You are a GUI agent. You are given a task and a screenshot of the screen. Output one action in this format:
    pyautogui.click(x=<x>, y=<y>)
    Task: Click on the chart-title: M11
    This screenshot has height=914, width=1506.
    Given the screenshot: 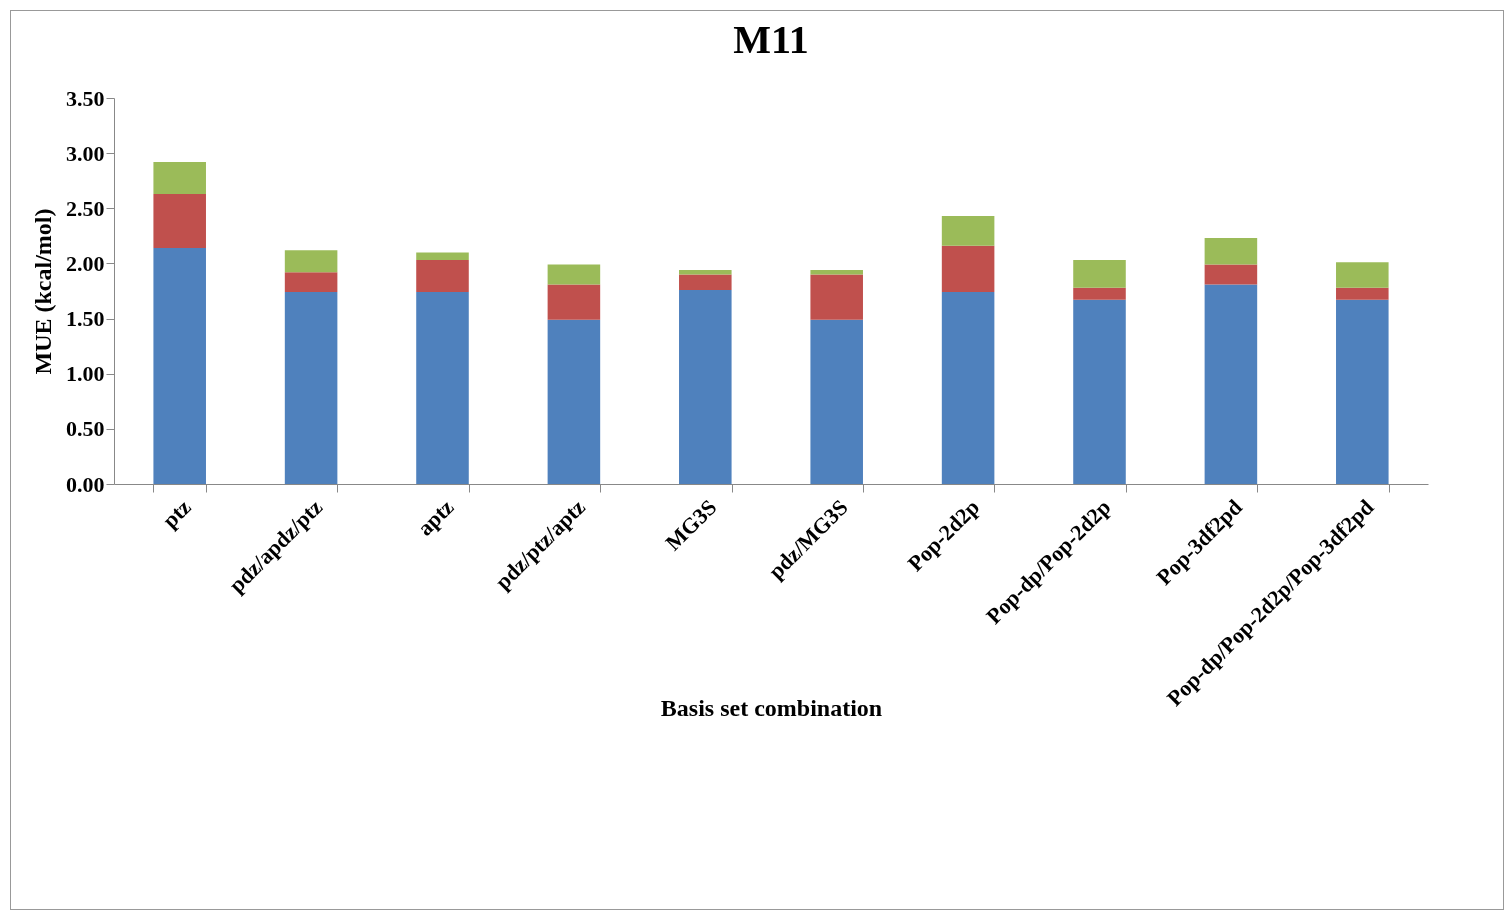 What is the action you would take?
    pyautogui.click(x=771, y=39)
    